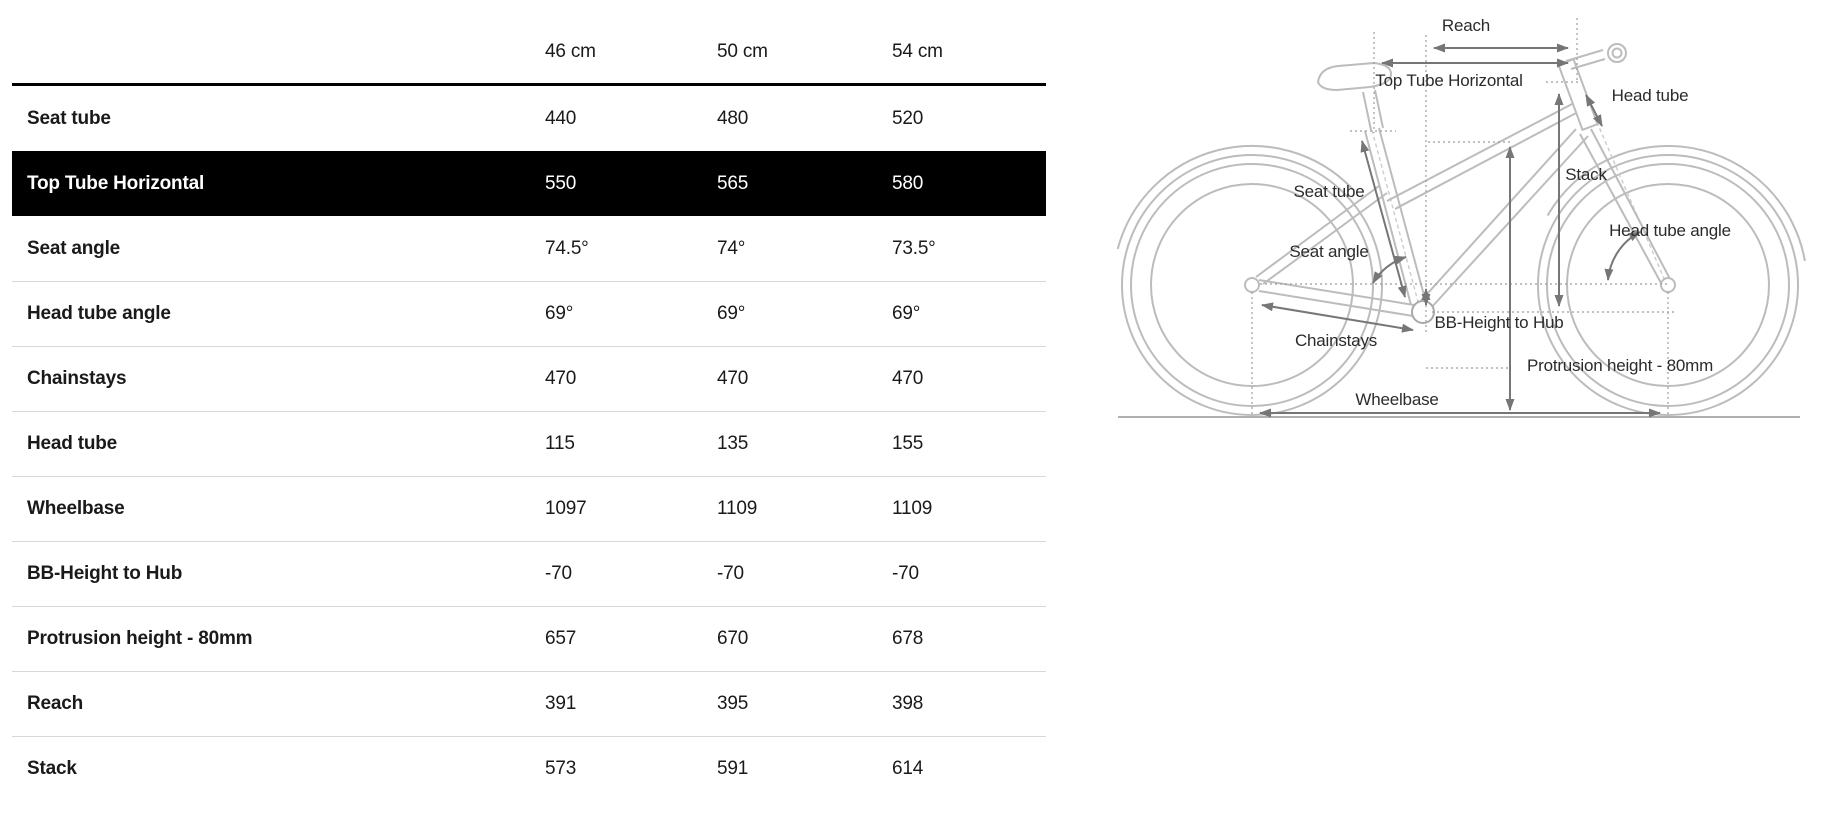 Image resolution: width=1826 pixels, height=818 pixels. Describe the element at coordinates (561, 703) in the screenshot. I see `row-value-46: 391` at that location.